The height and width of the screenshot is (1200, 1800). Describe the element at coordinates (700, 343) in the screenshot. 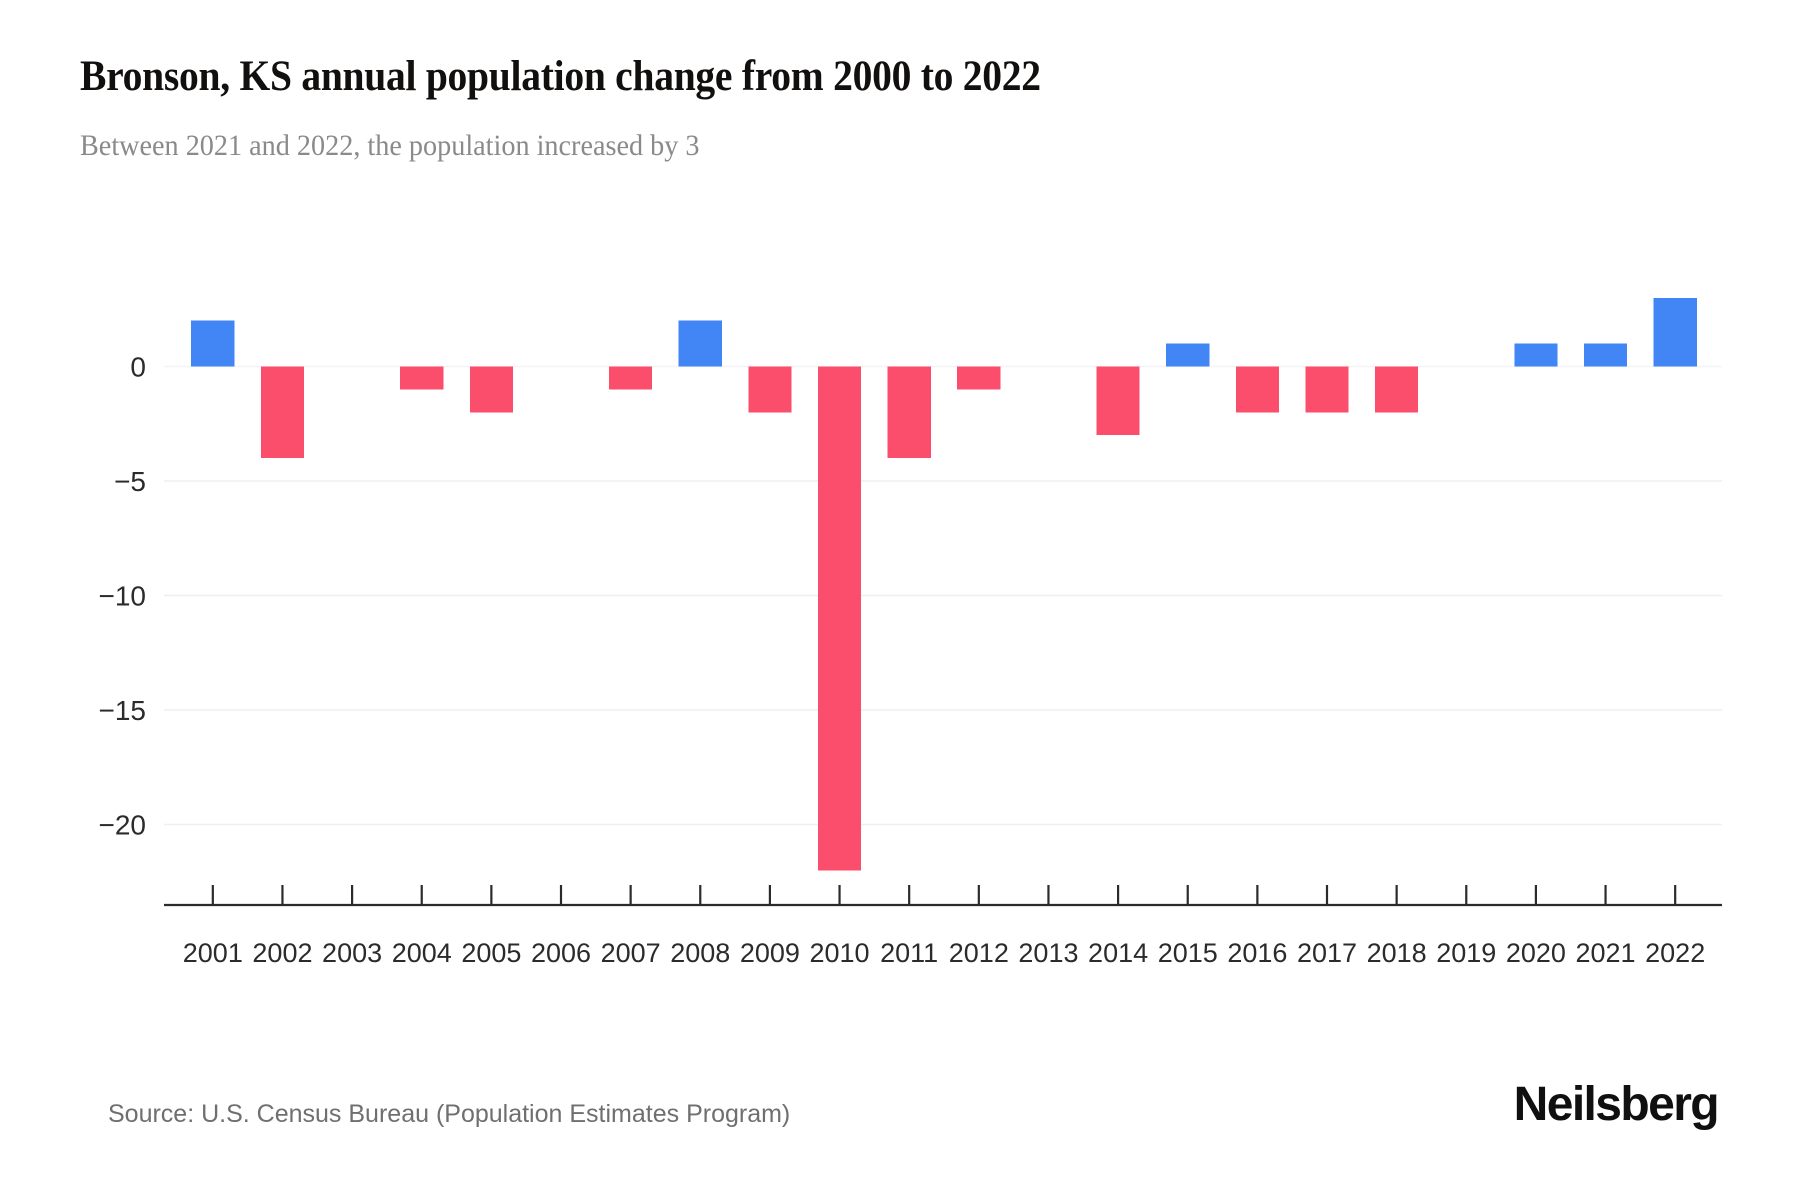

I see `bar-2008: 2008: 2` at that location.